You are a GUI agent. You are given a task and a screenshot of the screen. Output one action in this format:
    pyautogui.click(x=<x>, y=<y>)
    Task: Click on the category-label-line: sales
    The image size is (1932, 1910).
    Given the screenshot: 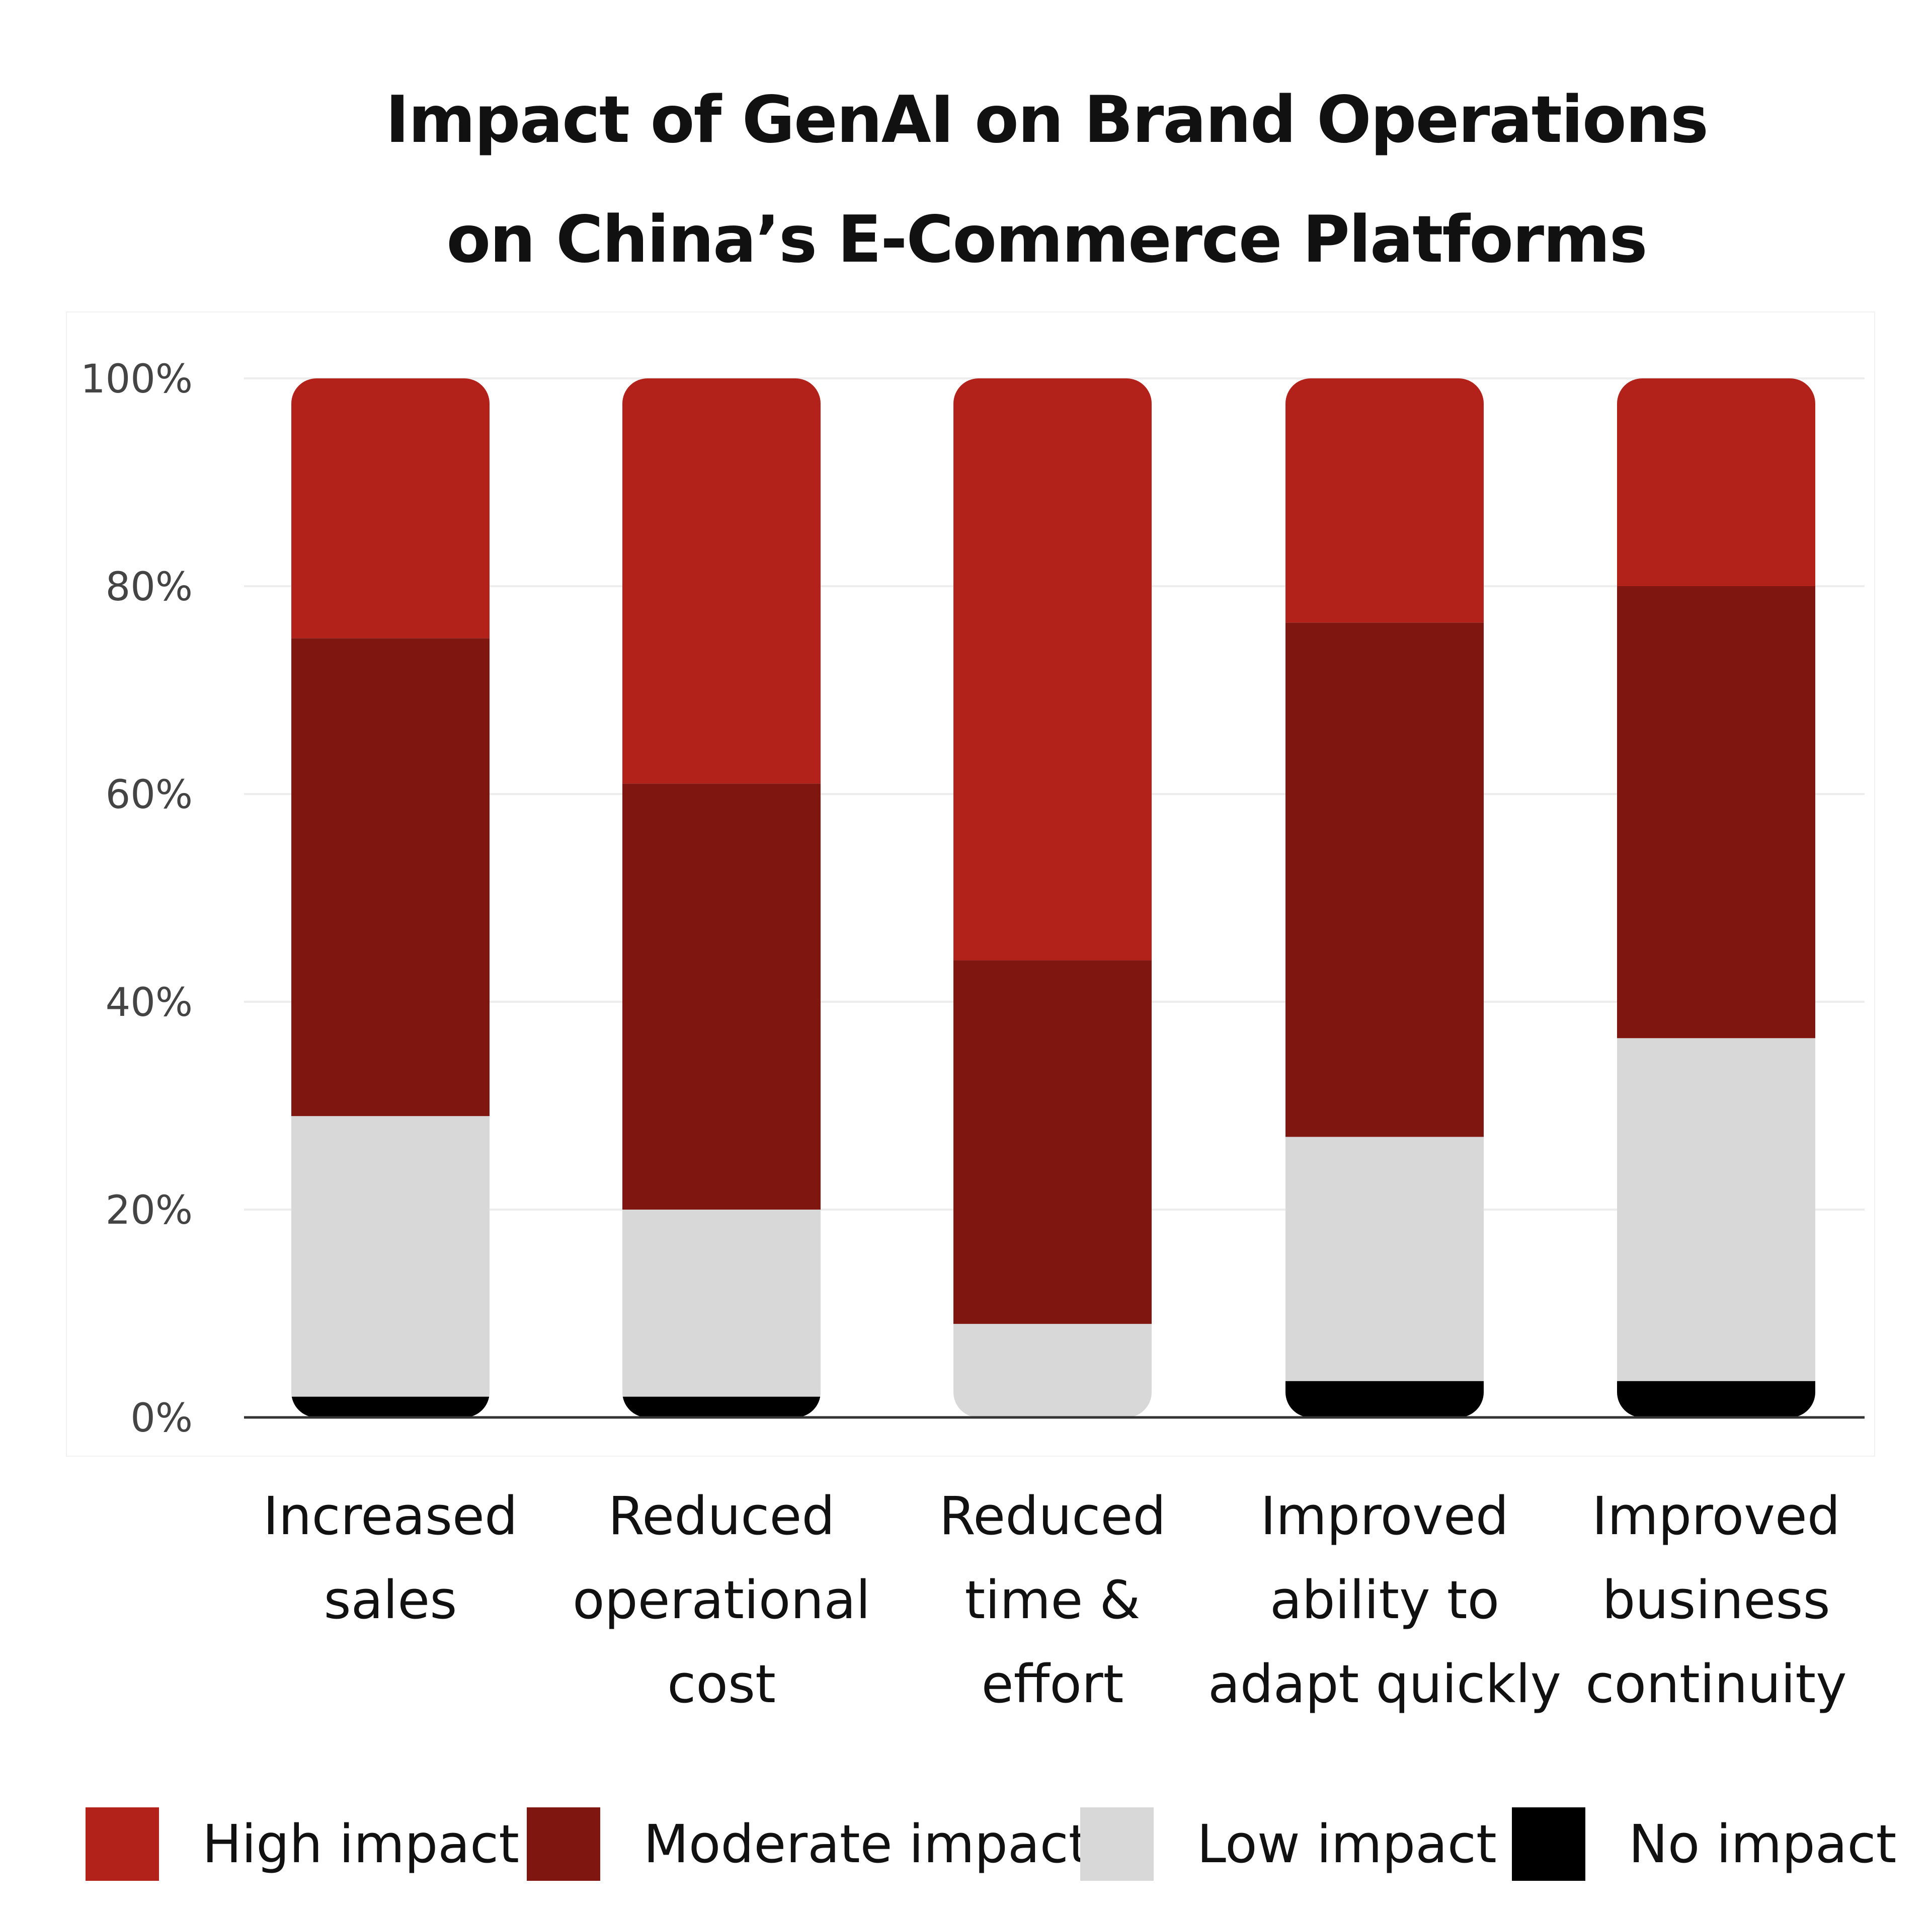 What is the action you would take?
    pyautogui.click(x=391, y=1600)
    